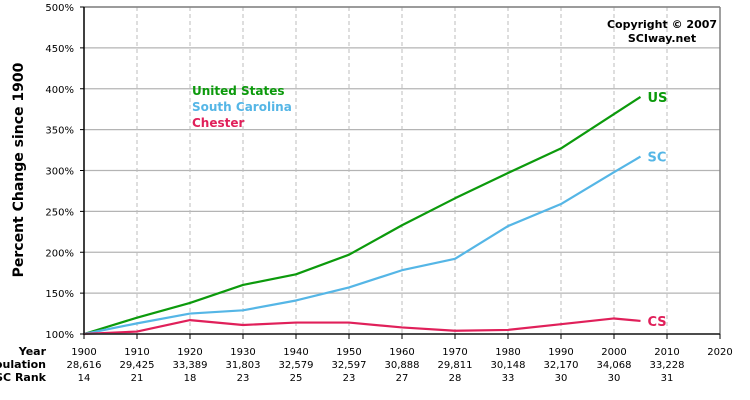 This screenshot has width=750, height=400. Describe the element at coordinates (455, 365) in the screenshot. I see `table-cell: 29,811` at that location.